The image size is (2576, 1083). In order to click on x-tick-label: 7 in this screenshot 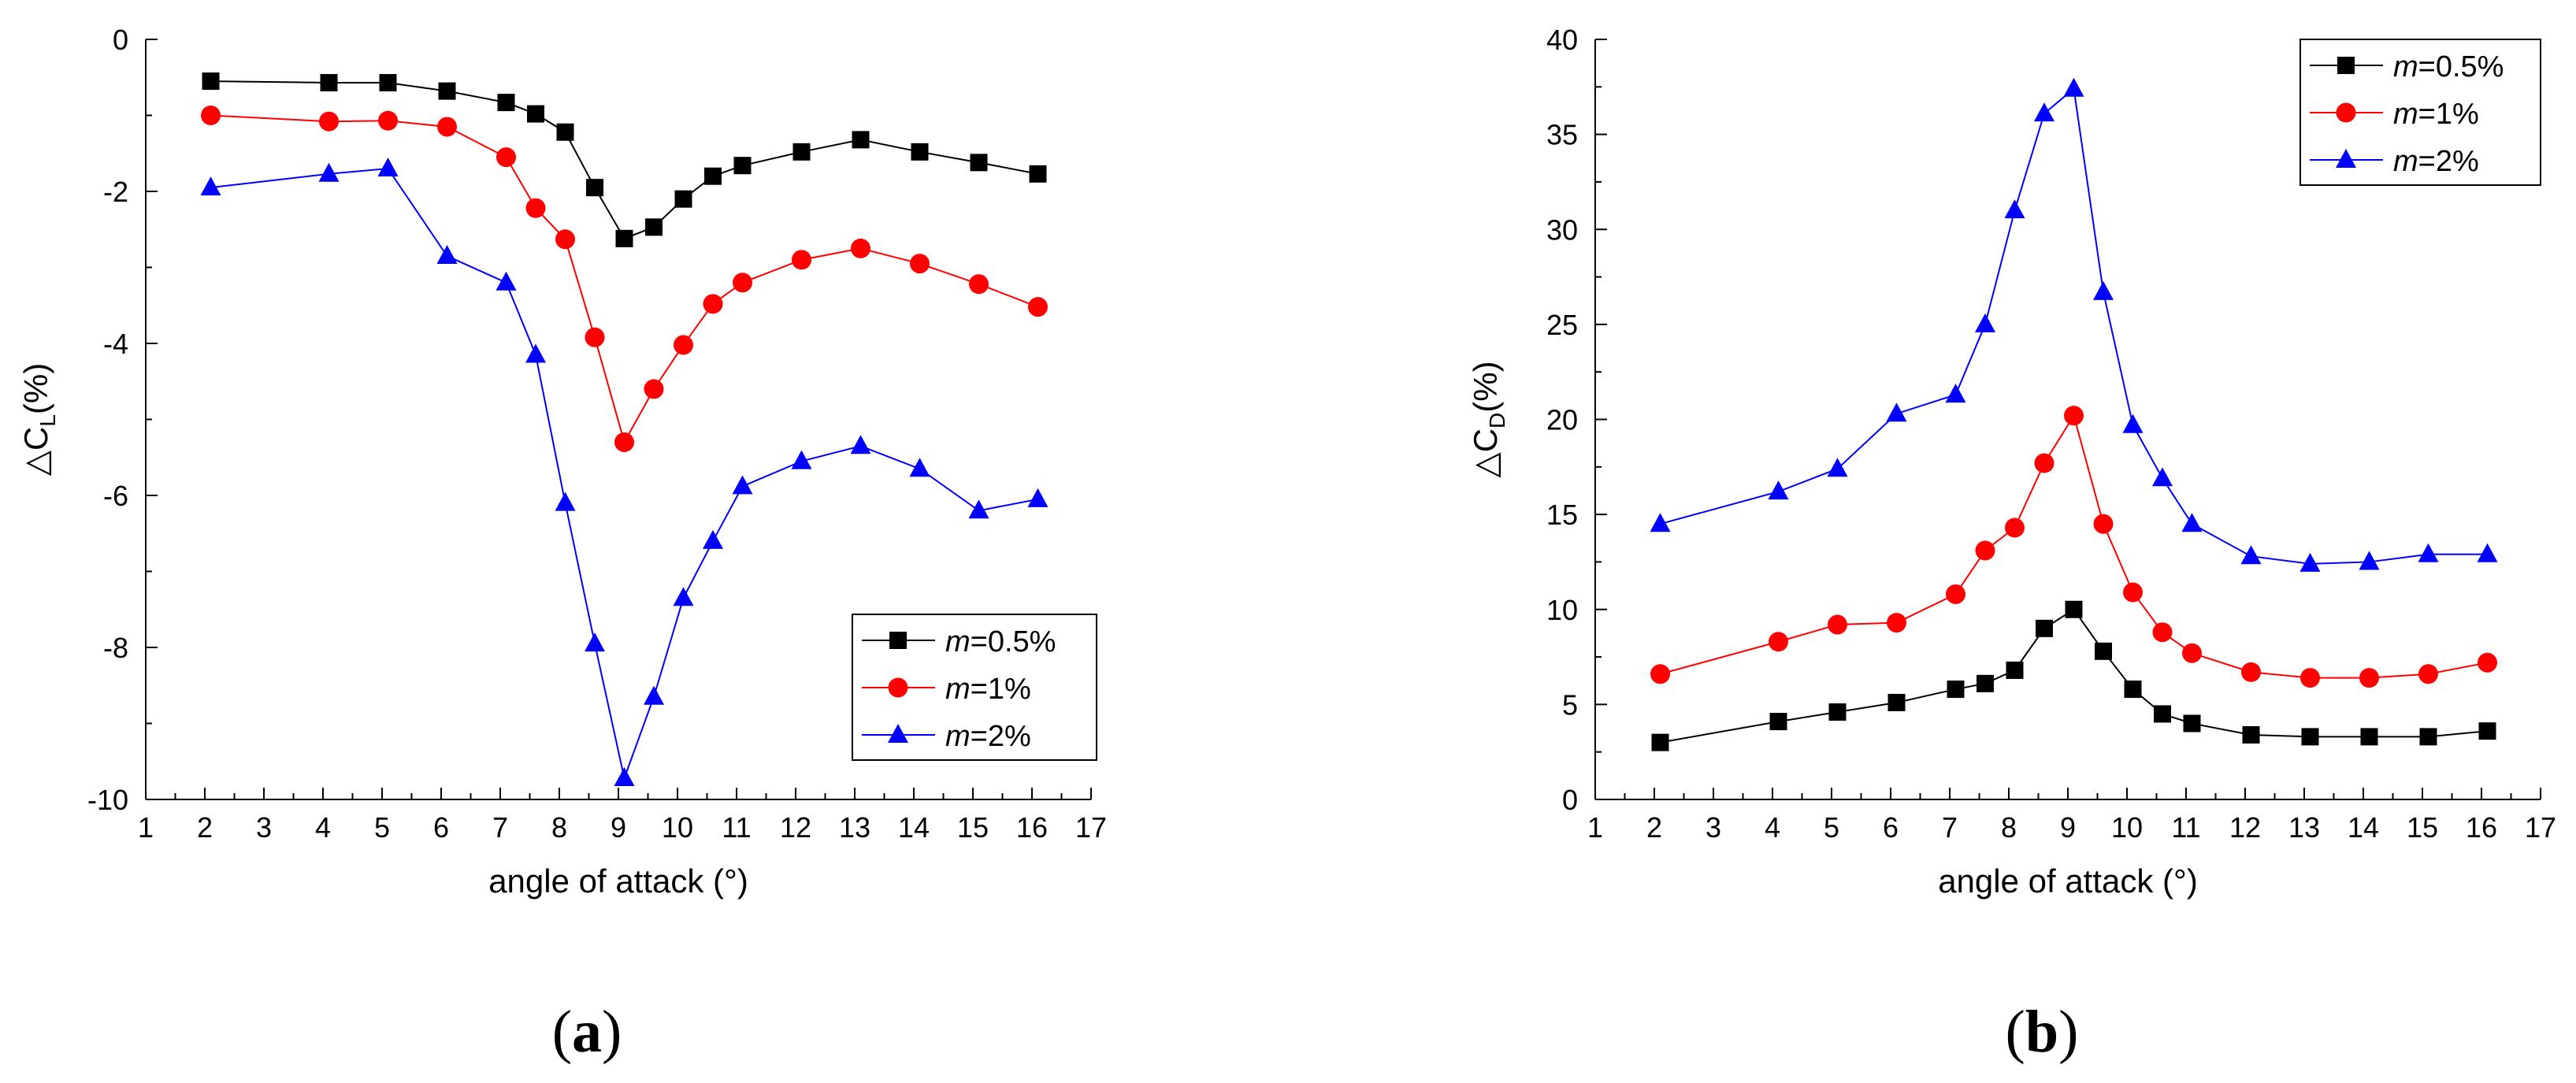, I will do `click(500, 828)`.